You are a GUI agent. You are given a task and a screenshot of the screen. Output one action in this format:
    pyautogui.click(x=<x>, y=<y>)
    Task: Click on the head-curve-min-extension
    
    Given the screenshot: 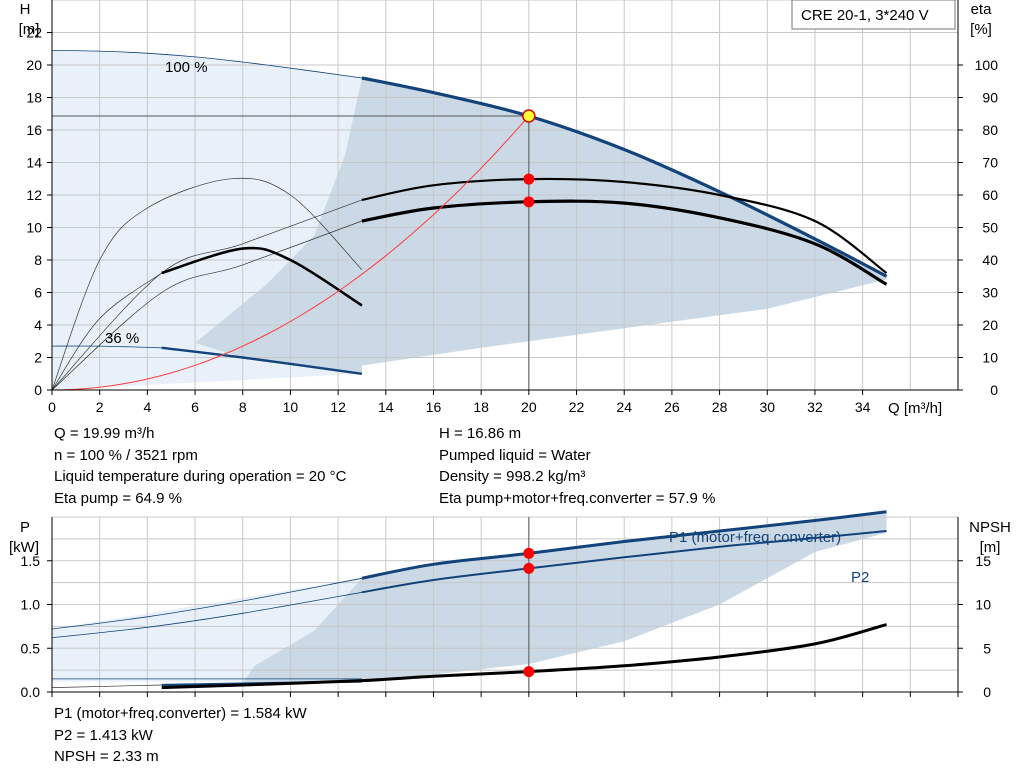 What is the action you would take?
    pyautogui.click(x=106, y=347)
    